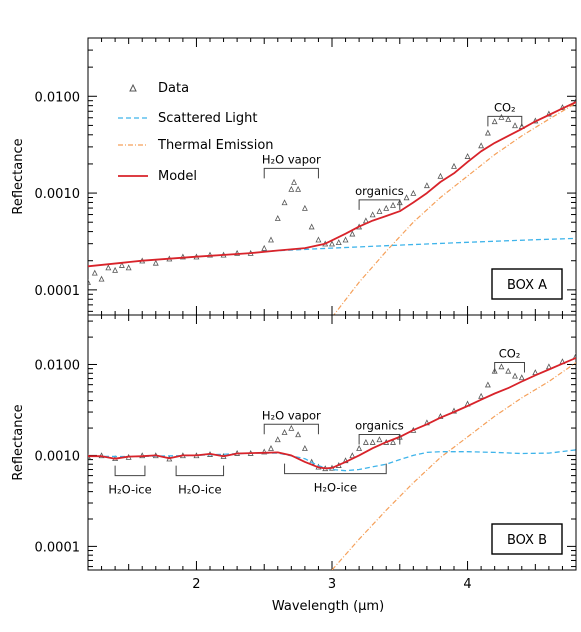 This screenshot has height=632, width=581. I want to click on legend-item: Data, so click(159, 88).